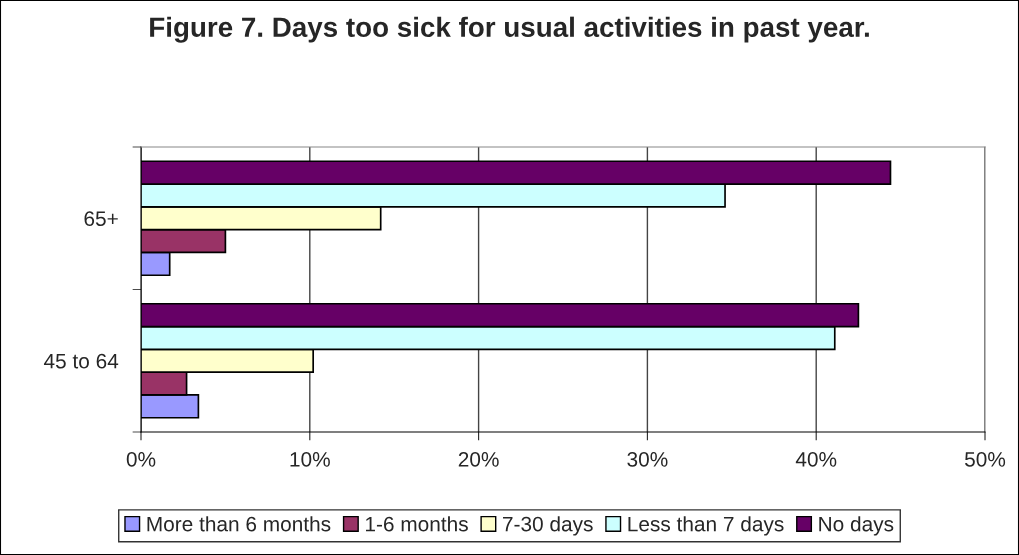  I want to click on x-tick-label: 30%, so click(647, 459).